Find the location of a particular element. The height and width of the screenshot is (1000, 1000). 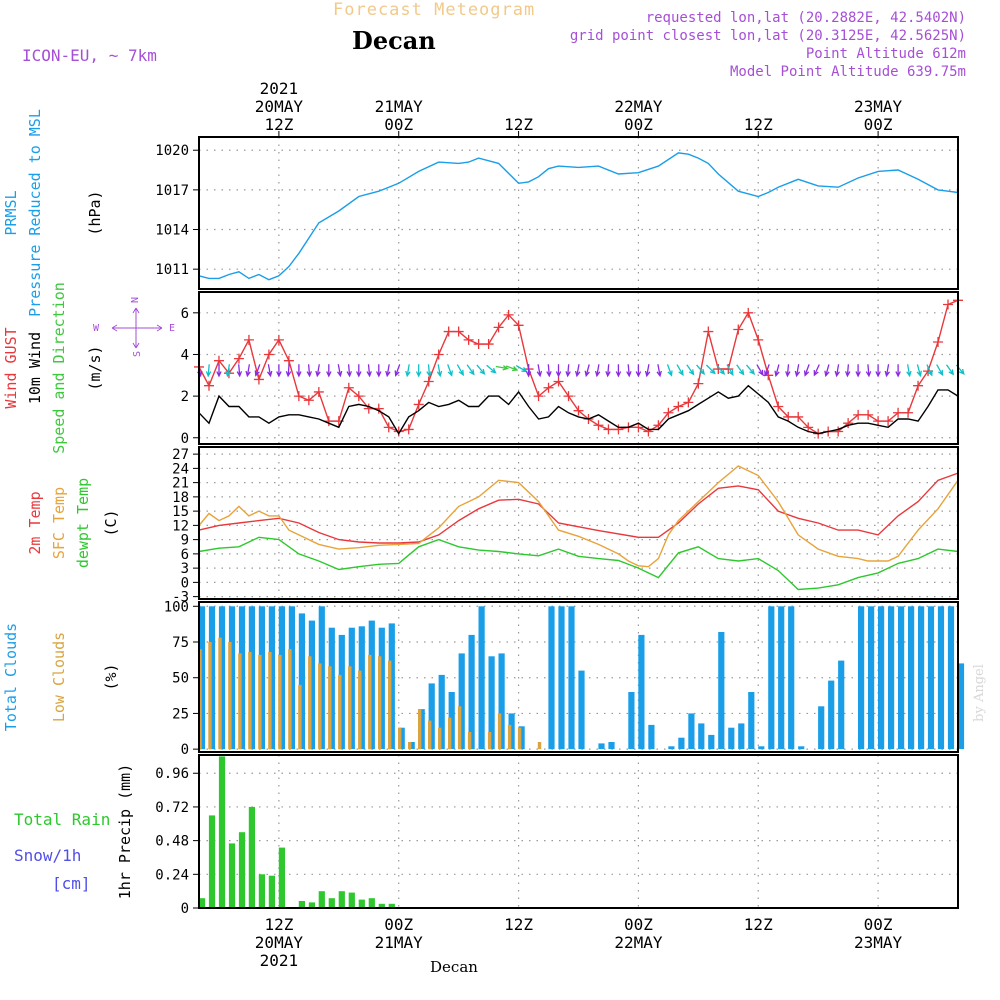

clouds-ytick-label: 25 is located at coordinates (180, 714).